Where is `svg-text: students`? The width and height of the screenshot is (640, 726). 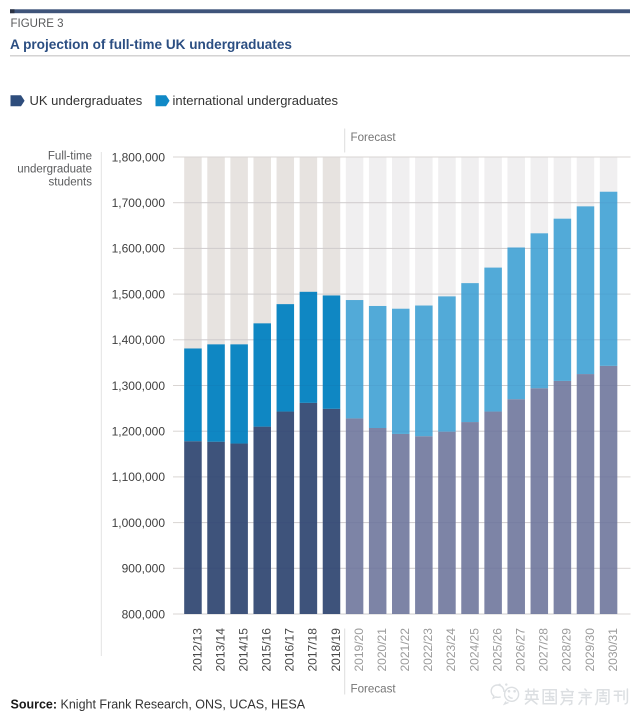
svg-text: students is located at coordinates (71, 183).